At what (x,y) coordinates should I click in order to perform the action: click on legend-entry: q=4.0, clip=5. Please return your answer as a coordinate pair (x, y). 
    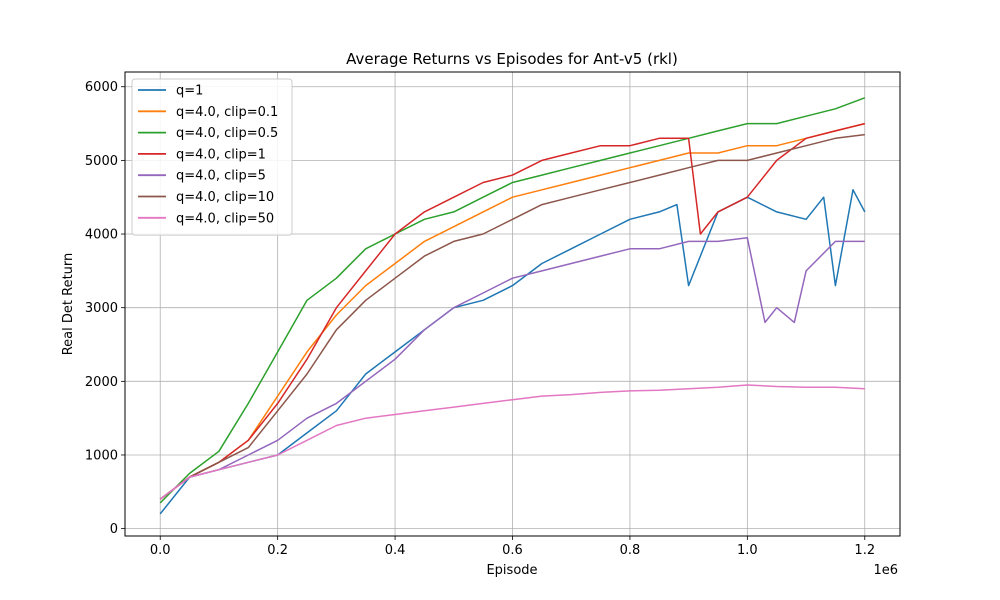
    Looking at the image, I should click on (221, 176).